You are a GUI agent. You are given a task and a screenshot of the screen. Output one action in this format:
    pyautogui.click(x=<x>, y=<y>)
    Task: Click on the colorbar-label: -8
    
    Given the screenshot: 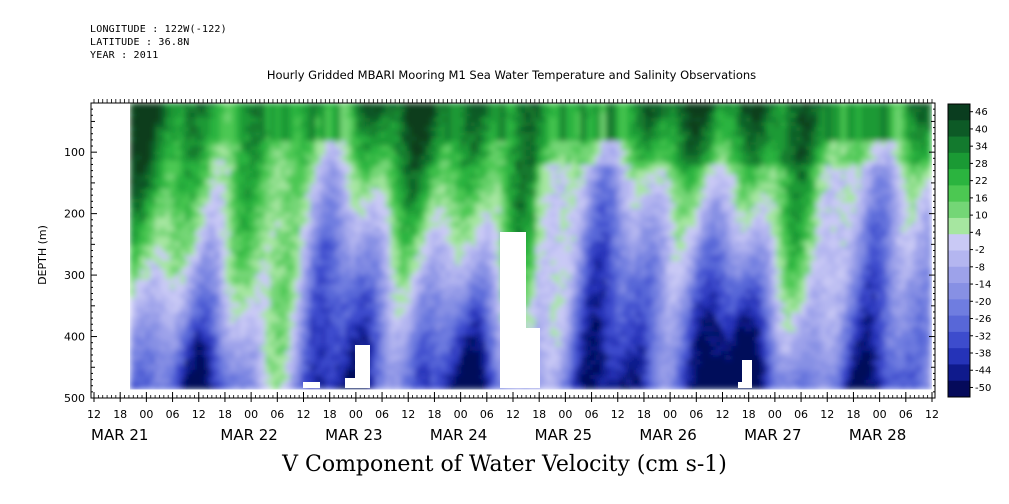 What is the action you would take?
    pyautogui.click(x=980, y=267)
    